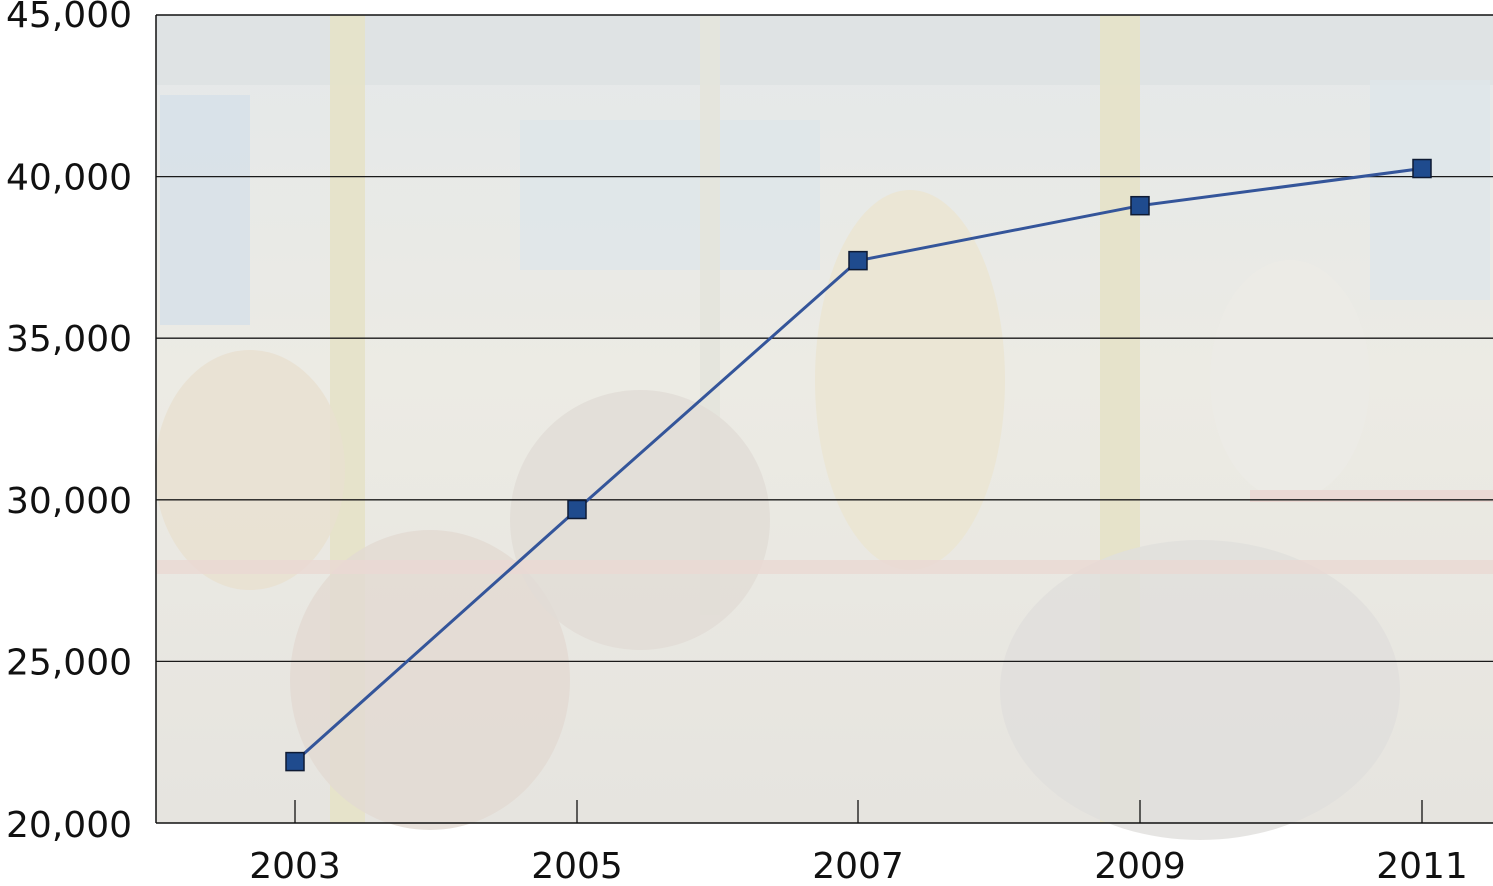 The height and width of the screenshot is (886, 1493). What do you see at coordinates (670, 195) in the screenshot?
I see `window-mid` at bounding box center [670, 195].